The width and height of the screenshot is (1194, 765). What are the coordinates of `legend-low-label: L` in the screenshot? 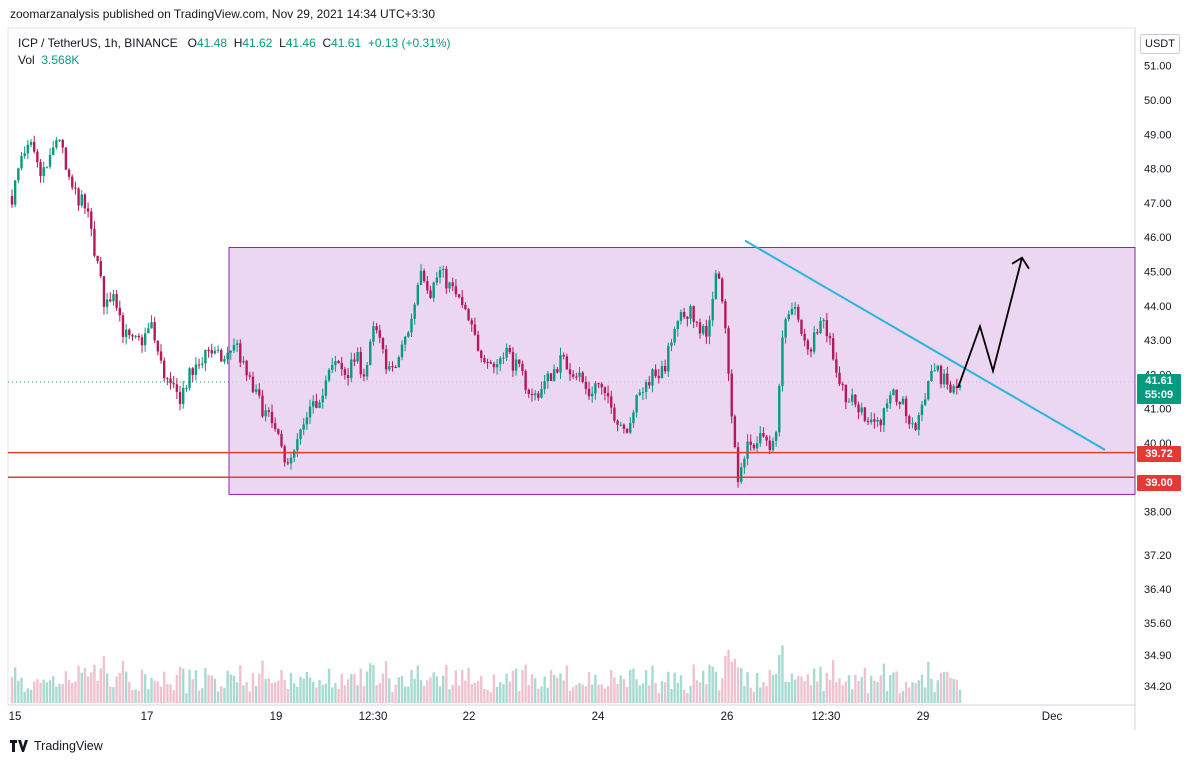 It's located at (282, 43).